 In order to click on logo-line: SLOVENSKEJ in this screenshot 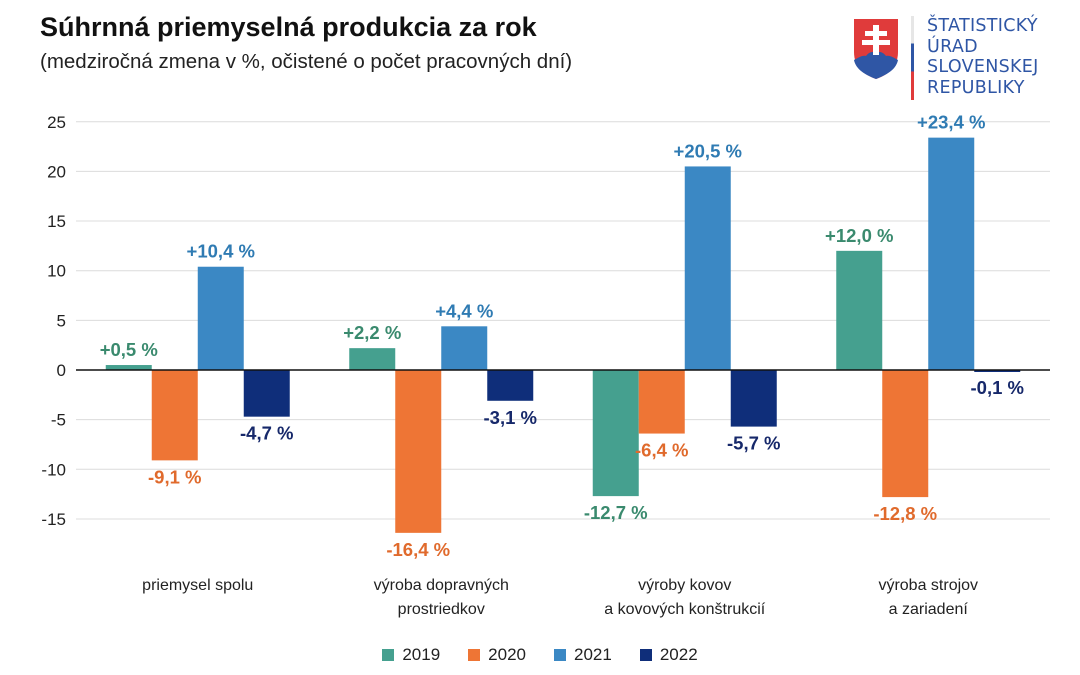, I will do `click(983, 67)`.